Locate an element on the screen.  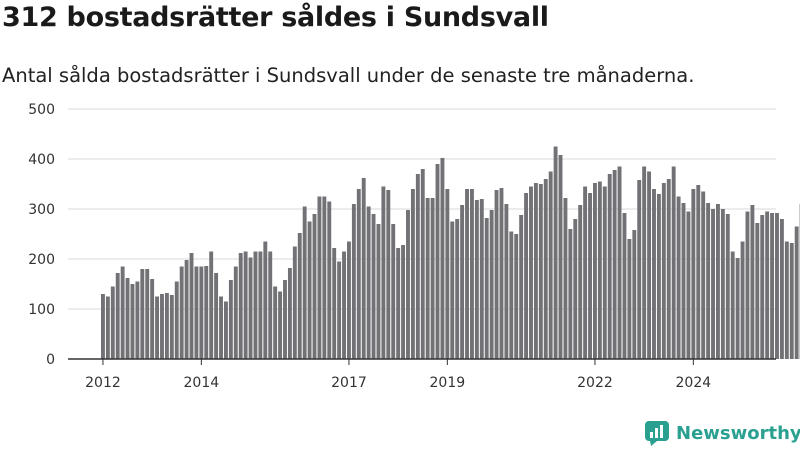
chart-title: 312 bostadsrätter såldes i Sundsvall is located at coordinates (275, 17).